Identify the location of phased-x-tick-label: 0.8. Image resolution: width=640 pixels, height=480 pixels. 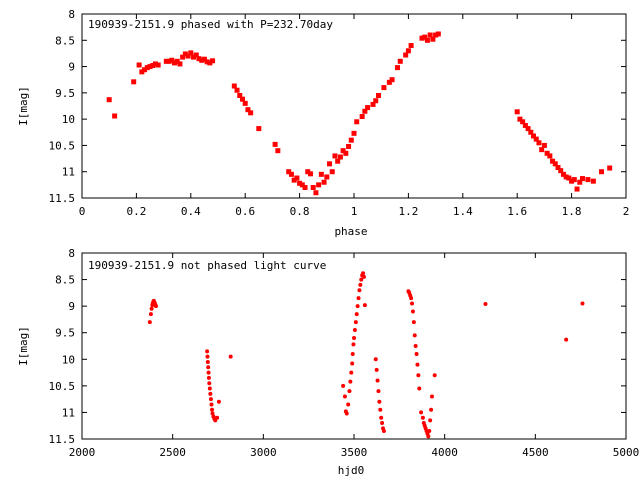
(300, 211).